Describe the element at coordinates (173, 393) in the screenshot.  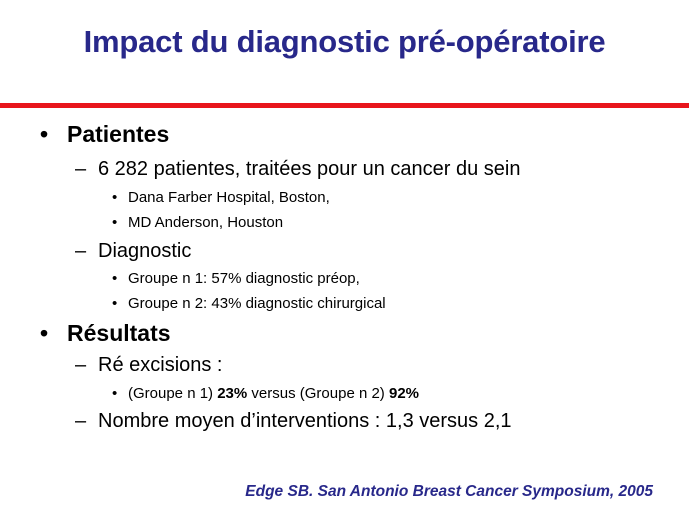
I see `comparison-prefix: (Groupe n 1)` at that location.